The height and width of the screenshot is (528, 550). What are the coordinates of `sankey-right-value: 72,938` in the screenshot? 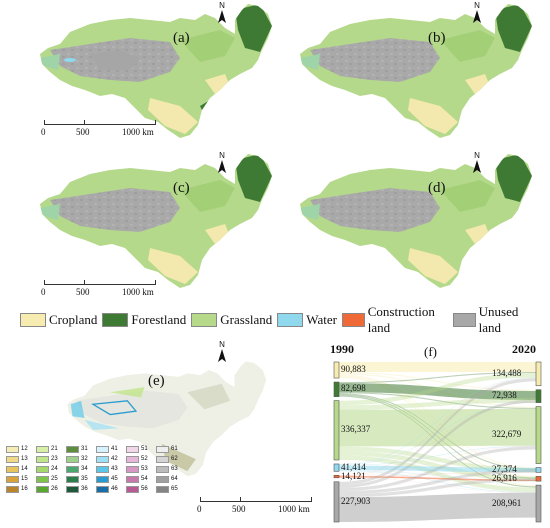 It's located at (504, 395).